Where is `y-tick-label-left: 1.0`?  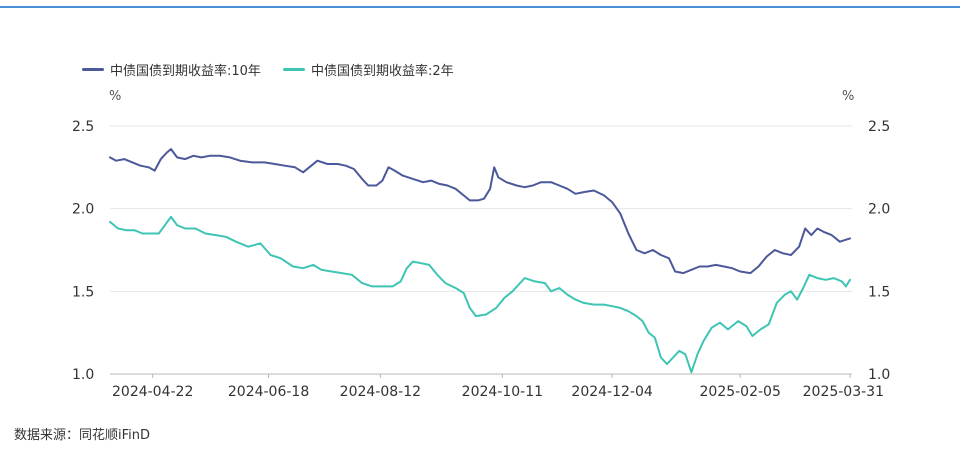 y-tick-label-left: 1.0 is located at coordinates (83, 375).